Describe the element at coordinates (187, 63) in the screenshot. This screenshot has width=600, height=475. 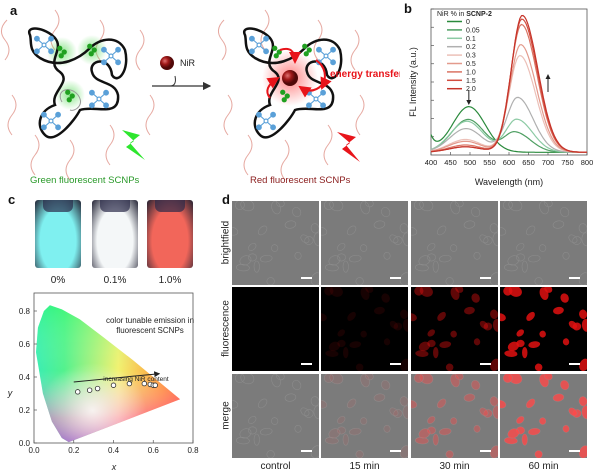
I see `nir-label: NiR` at that location.